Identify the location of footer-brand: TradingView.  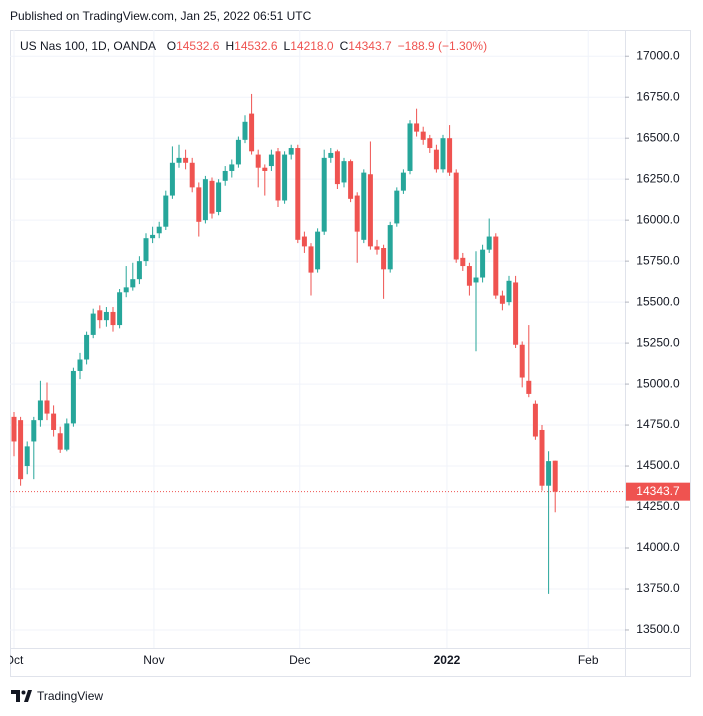
(70, 696).